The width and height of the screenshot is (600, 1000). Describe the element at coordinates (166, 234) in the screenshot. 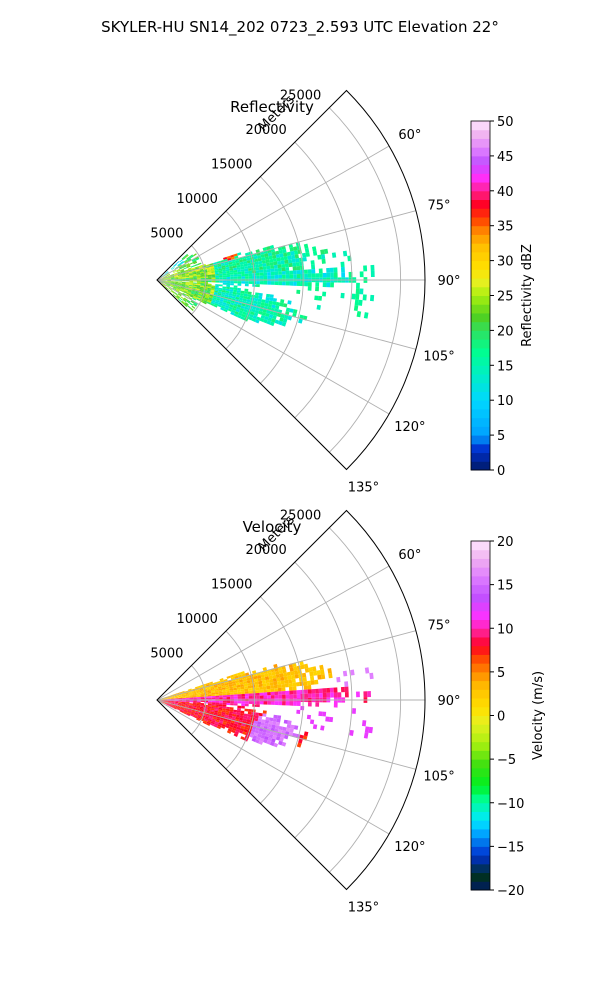

I see `range-tick-label: 5000` at that location.